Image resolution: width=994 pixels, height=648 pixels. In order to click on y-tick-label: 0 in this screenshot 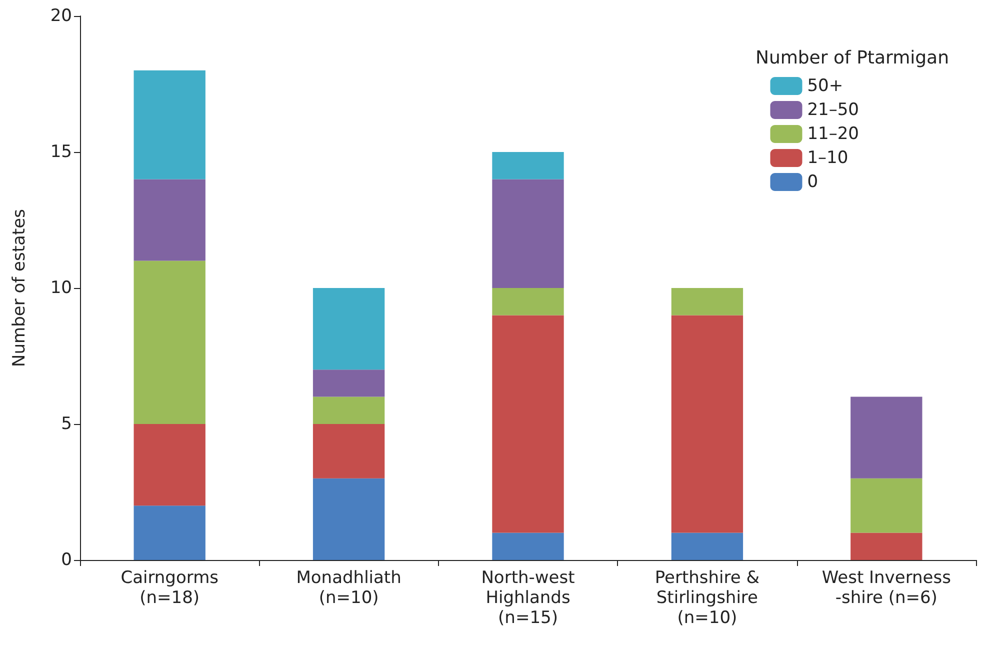, I will do `click(66, 560)`.